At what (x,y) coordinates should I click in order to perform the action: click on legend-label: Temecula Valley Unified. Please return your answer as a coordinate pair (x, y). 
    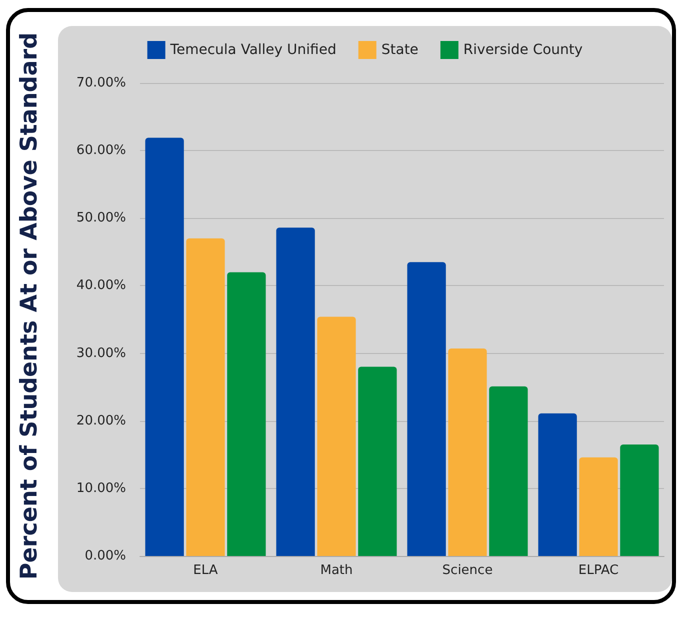
    Looking at the image, I should click on (252, 50).